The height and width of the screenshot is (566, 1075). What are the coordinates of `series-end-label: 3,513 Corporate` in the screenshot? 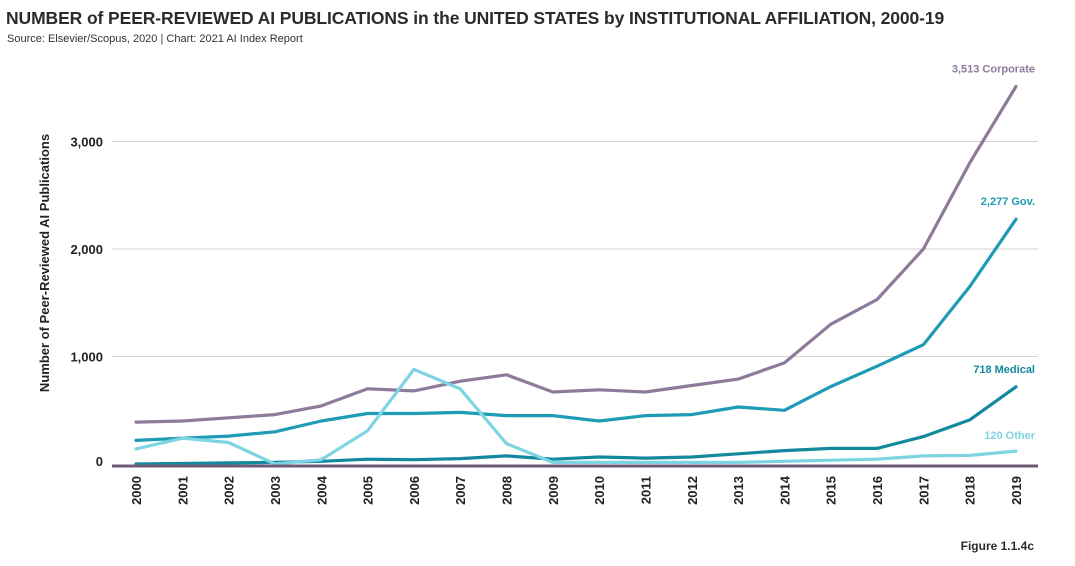 It's located at (993, 69).